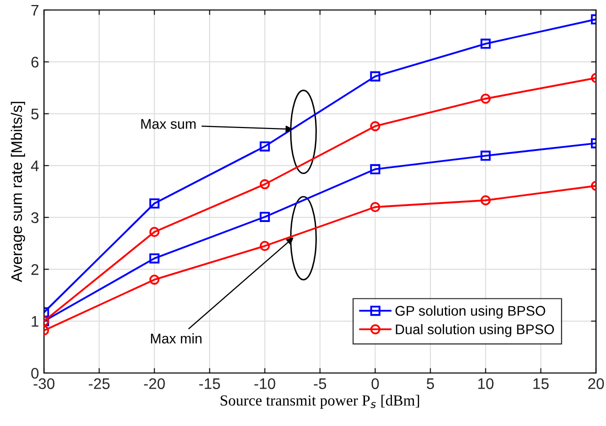  What do you see at coordinates (34, 62) in the screenshot?
I see `y-tick-label: 6` at bounding box center [34, 62].